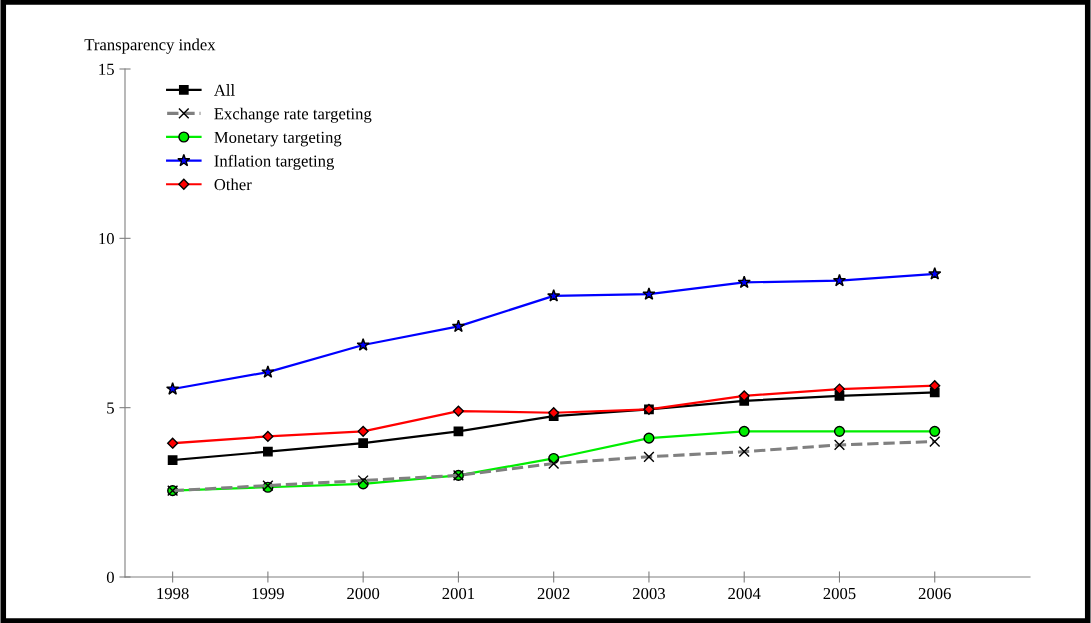 The image size is (1091, 623). Describe the element at coordinates (150, 46) in the screenshot. I see `y-axis-title: Transparency index` at that location.